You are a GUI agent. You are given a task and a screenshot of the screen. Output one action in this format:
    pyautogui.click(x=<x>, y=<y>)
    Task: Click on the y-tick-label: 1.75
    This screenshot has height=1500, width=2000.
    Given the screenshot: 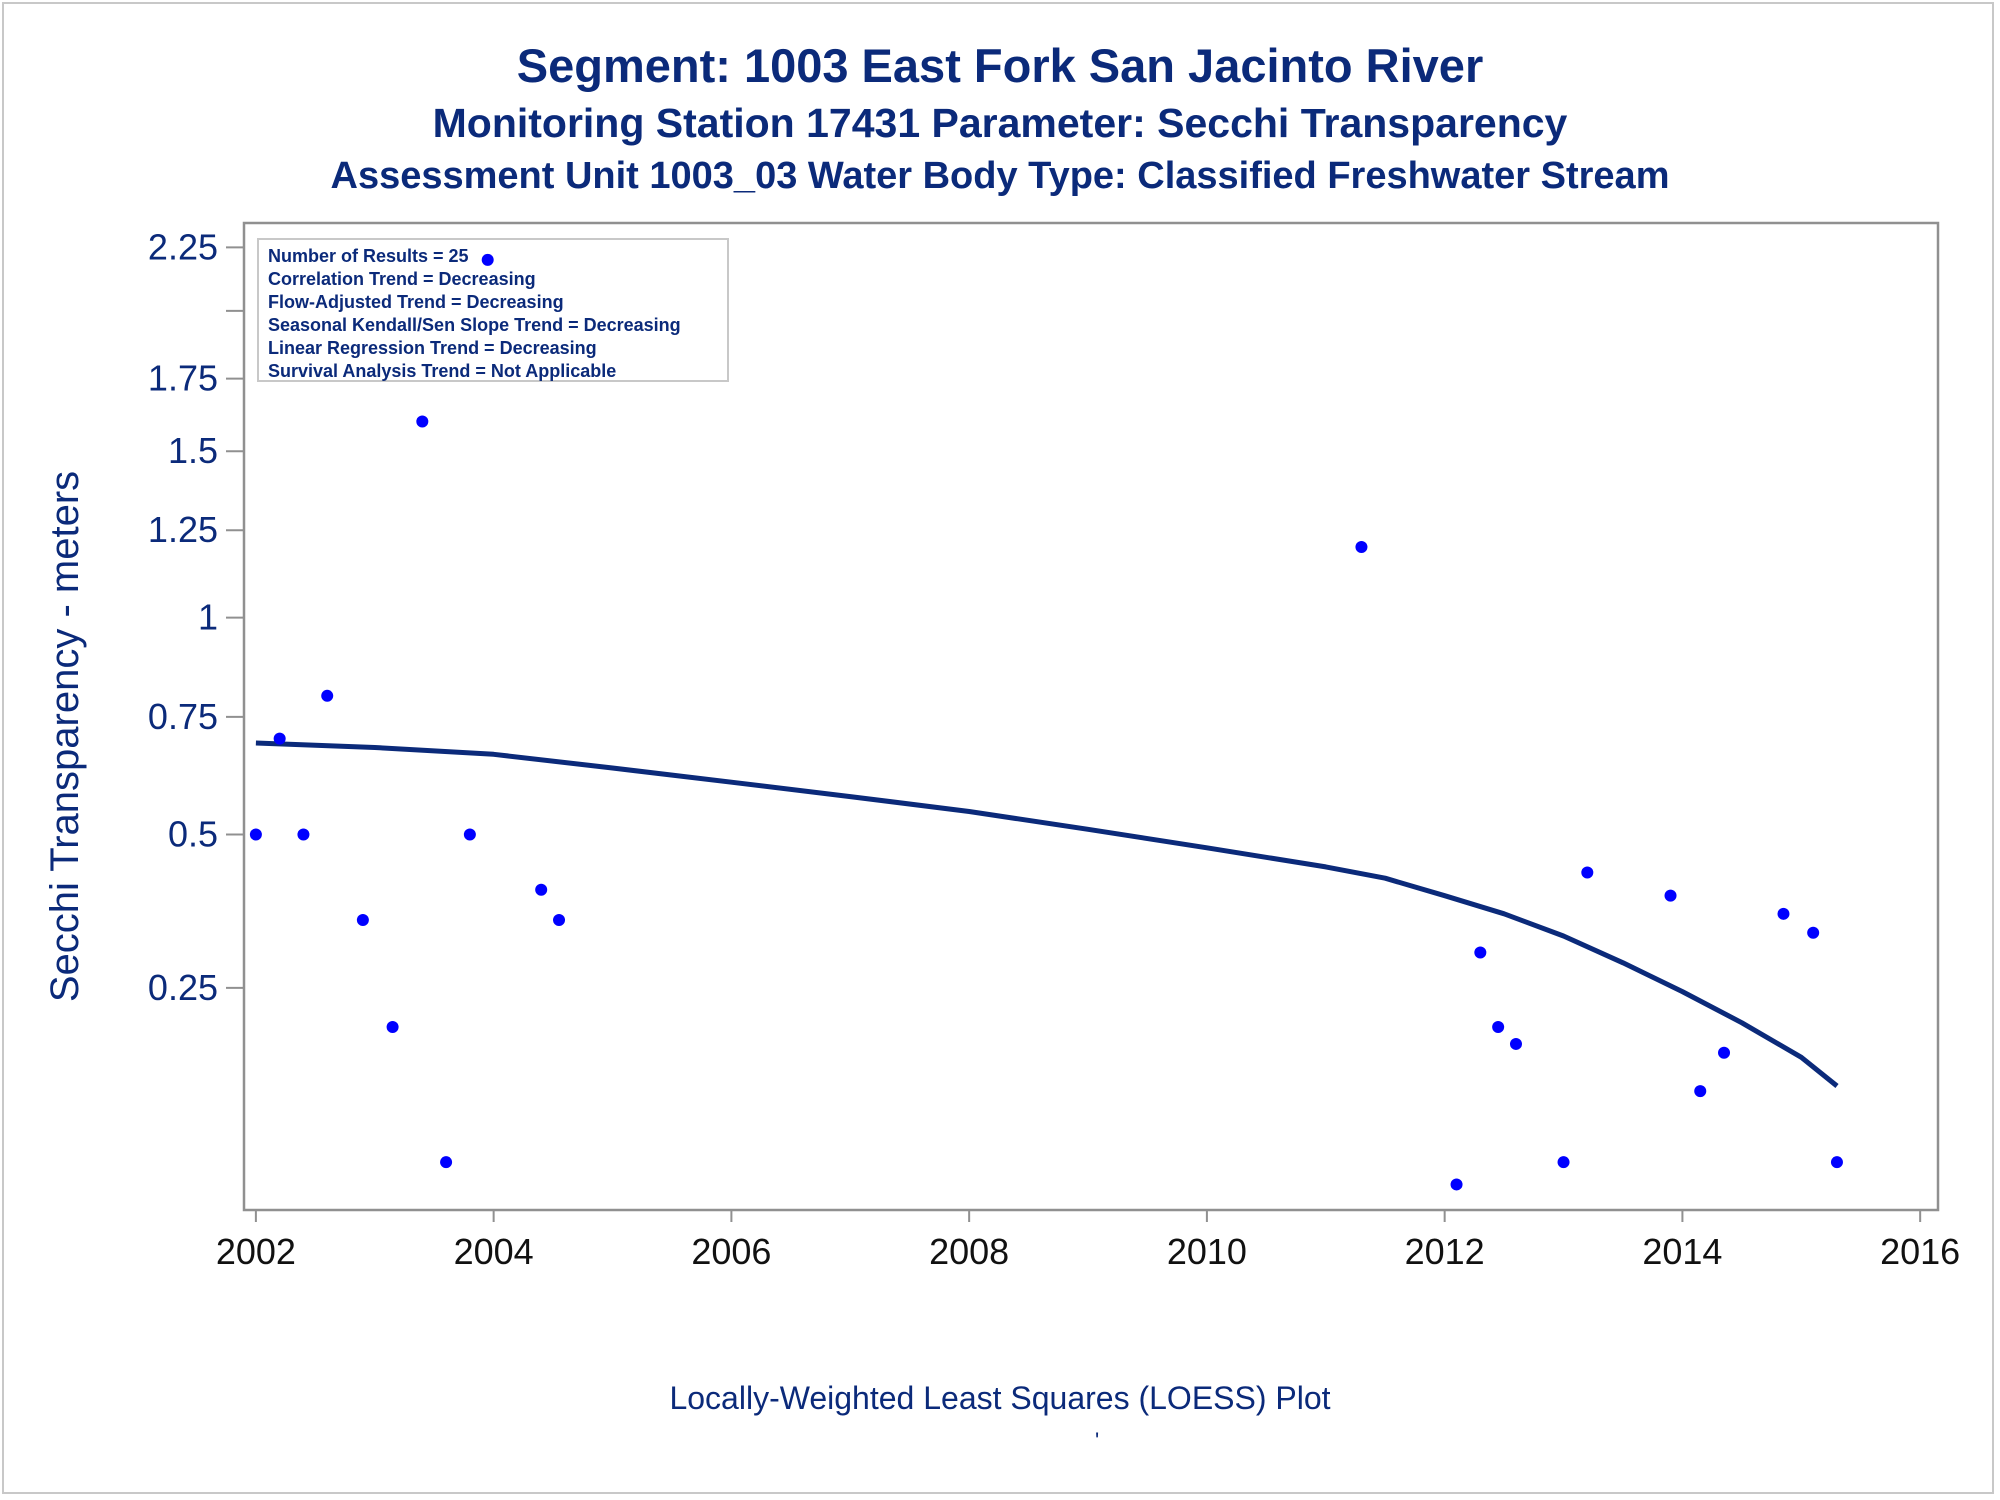 What is the action you would take?
    pyautogui.click(x=183, y=378)
    